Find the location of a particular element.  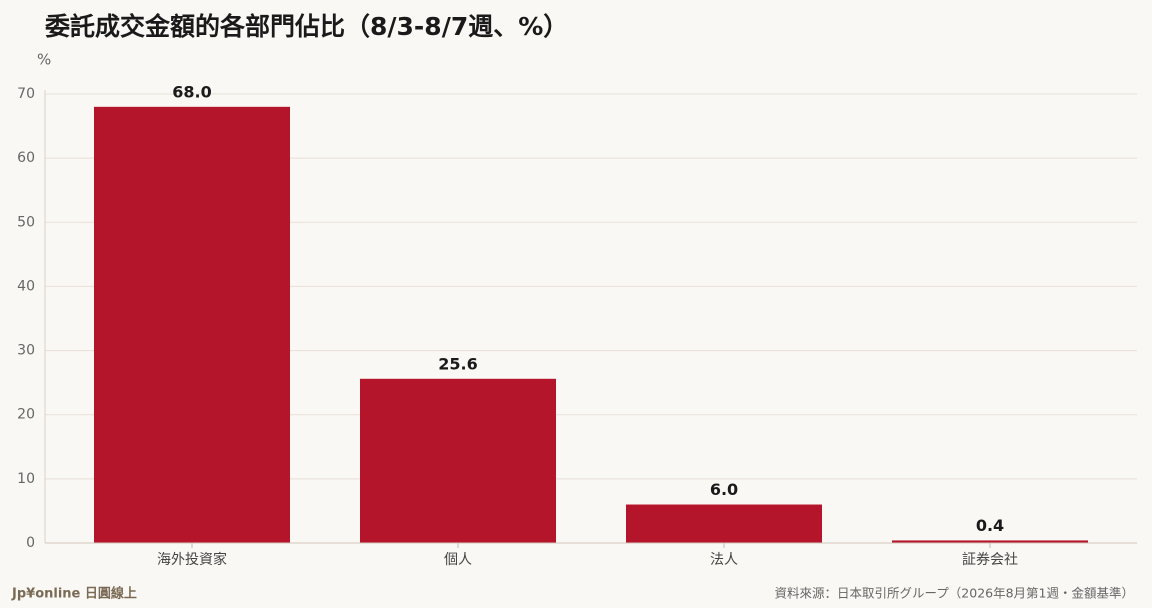

chart-title: 委託成交金額的各部門佔比（8/3-8/7週、%） is located at coordinates (306, 26).